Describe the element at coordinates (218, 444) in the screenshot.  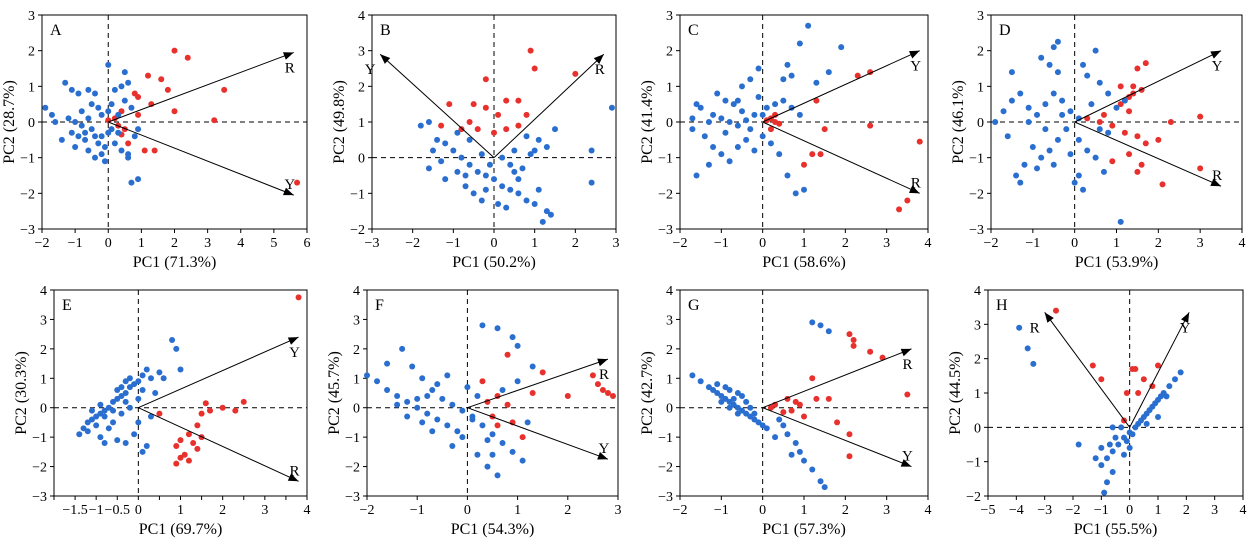
I see `panel-e-loading-r-line` at that location.